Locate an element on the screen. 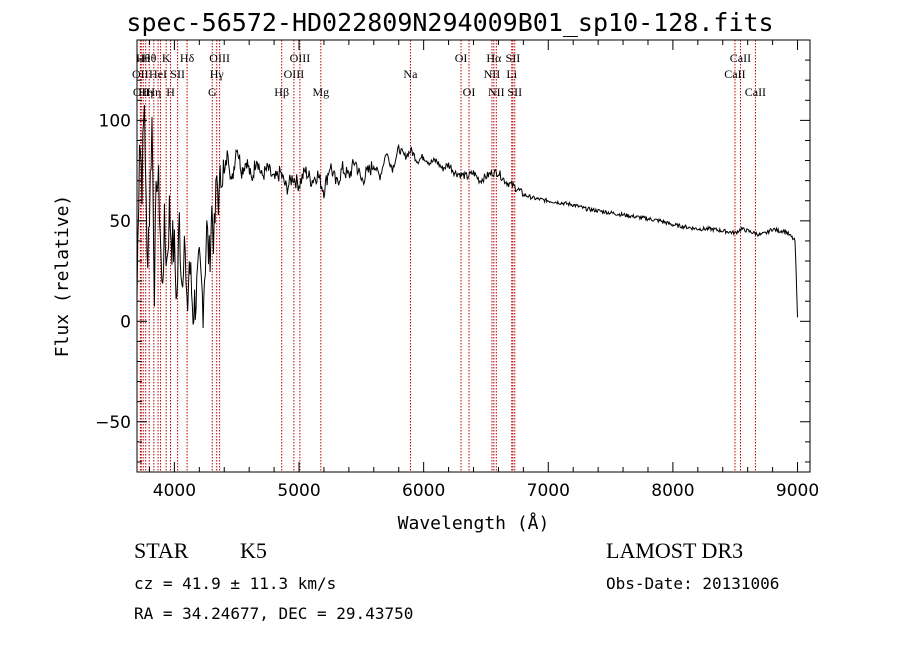 Image resolution: width=900 pixels, height=649 pixels. obs-date-text: Obs-Date: 20131006 is located at coordinates (693, 583).